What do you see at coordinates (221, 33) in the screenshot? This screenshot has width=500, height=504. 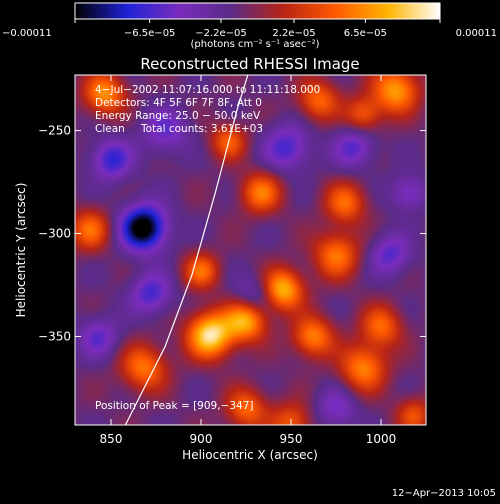 I see `colorbar-tick-label: −2.2e−05` at bounding box center [221, 33].